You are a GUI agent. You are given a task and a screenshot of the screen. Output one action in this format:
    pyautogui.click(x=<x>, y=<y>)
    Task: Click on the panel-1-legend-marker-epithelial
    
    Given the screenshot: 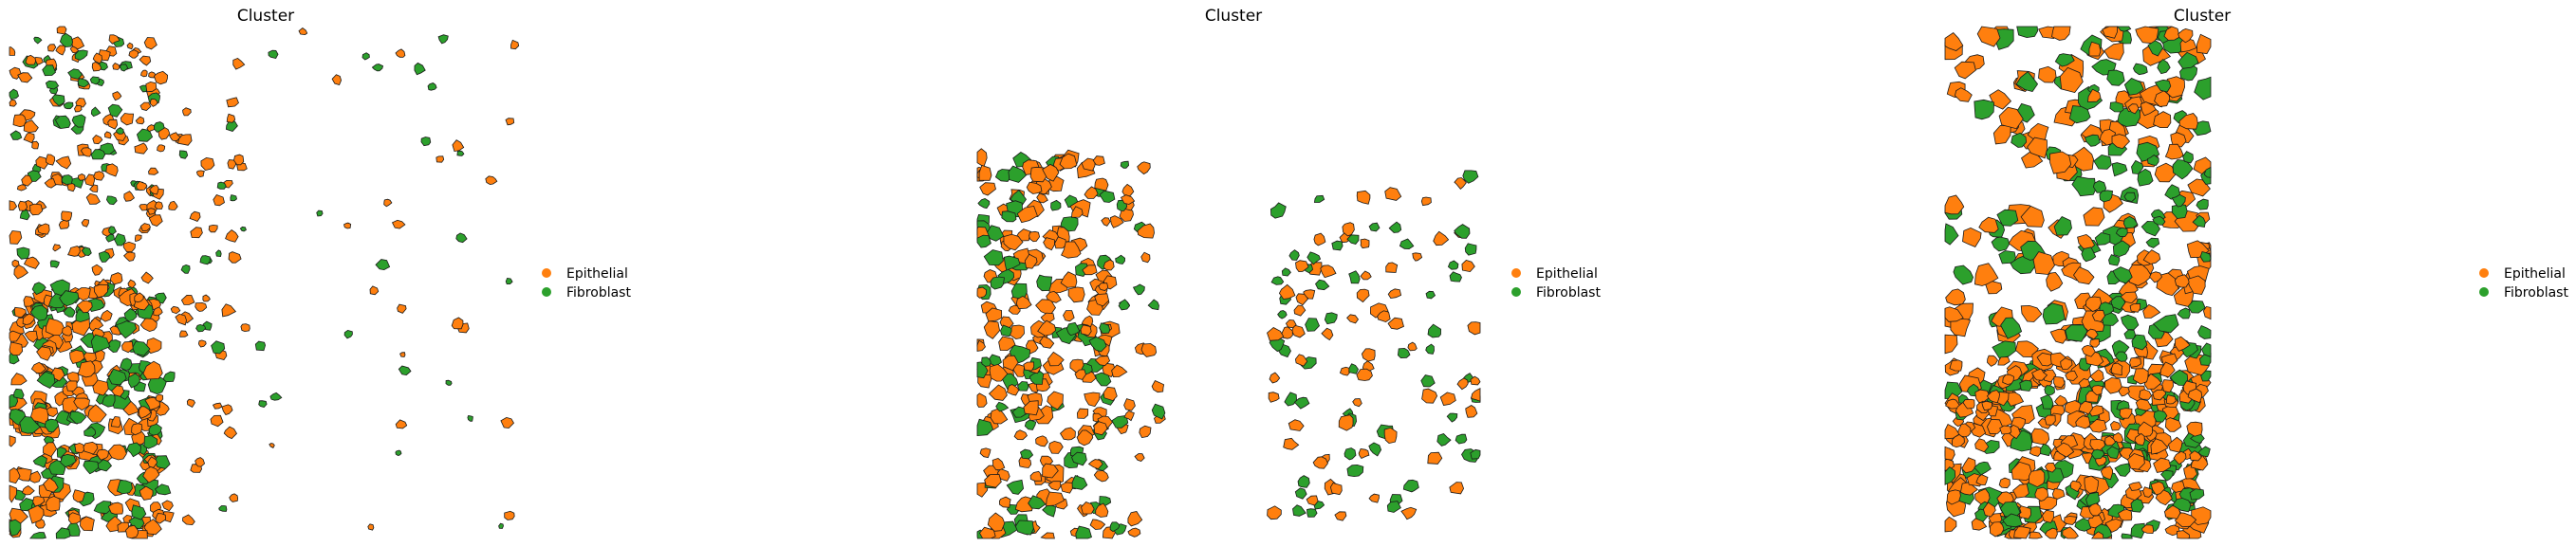 What is the action you would take?
    pyautogui.click(x=546, y=273)
    